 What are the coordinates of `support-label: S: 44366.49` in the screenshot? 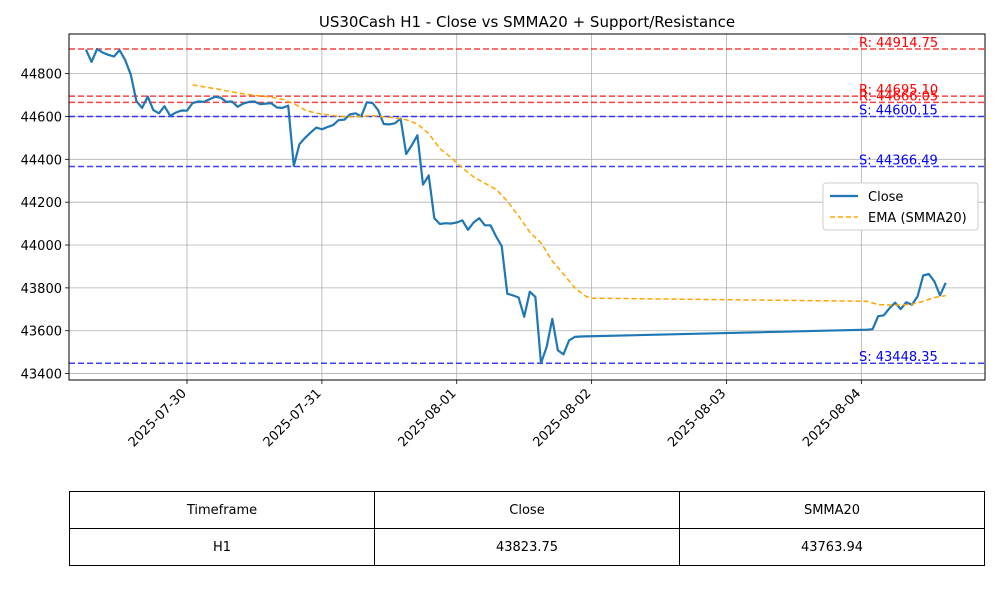 It's located at (898, 161).